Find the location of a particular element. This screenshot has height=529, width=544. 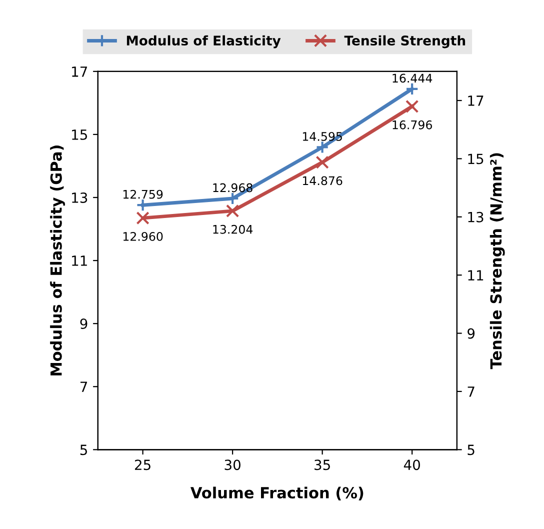

data-label: 12.960 is located at coordinates (143, 236).